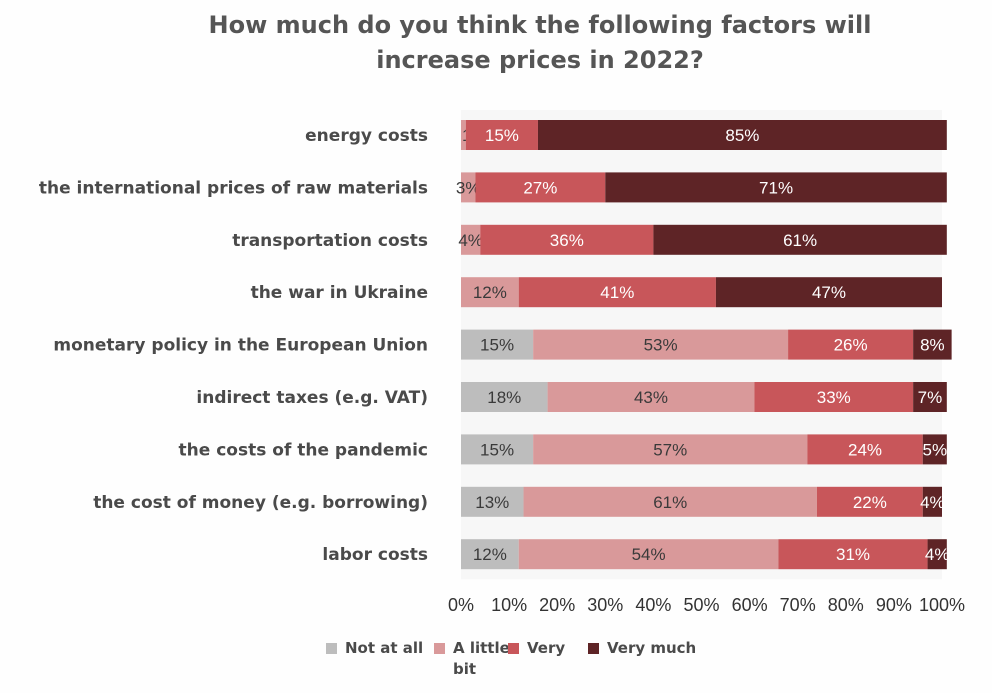  Describe the element at coordinates (461, 605) in the screenshot. I see `x-tick-label-0: 0%` at that location.